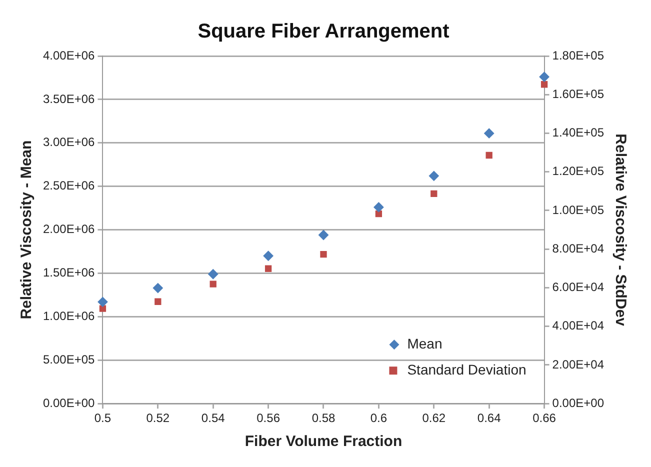  Describe the element at coordinates (268, 418) in the screenshot. I see `x-tick-label: 0.56` at that location.